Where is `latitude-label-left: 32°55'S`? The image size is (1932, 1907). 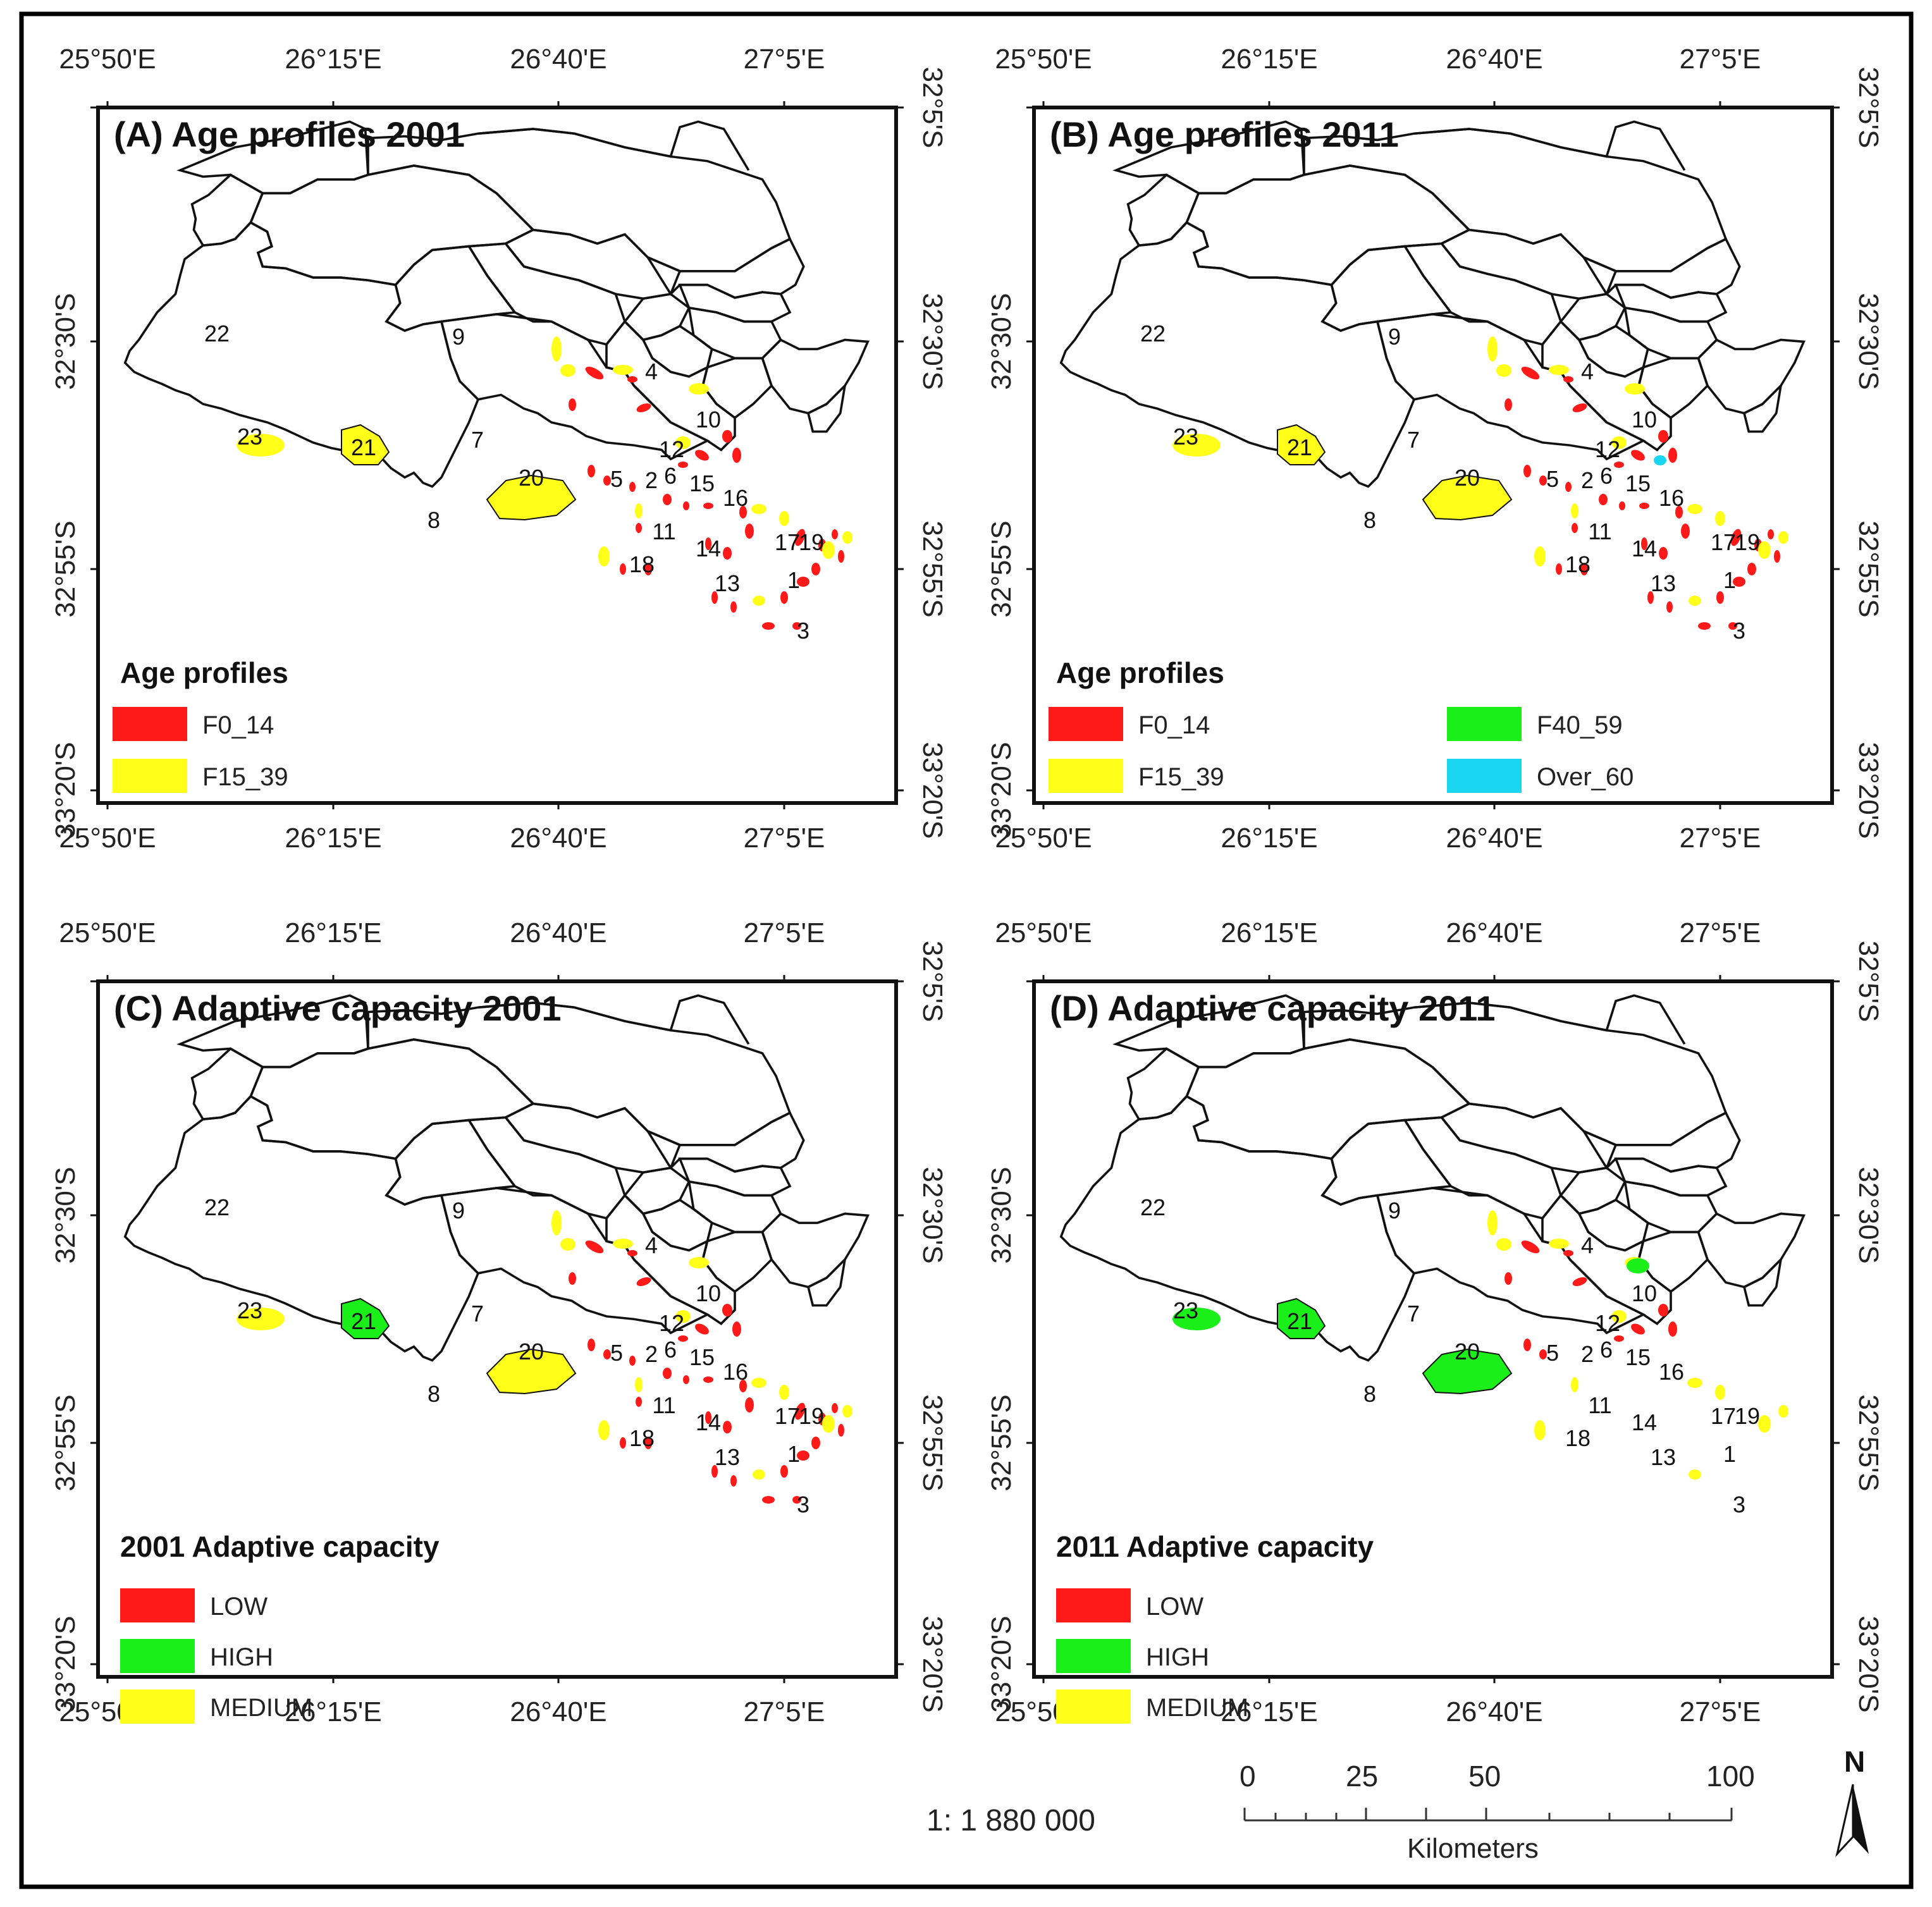 latitude-label-left: 32°55'S is located at coordinates (1001, 1442).